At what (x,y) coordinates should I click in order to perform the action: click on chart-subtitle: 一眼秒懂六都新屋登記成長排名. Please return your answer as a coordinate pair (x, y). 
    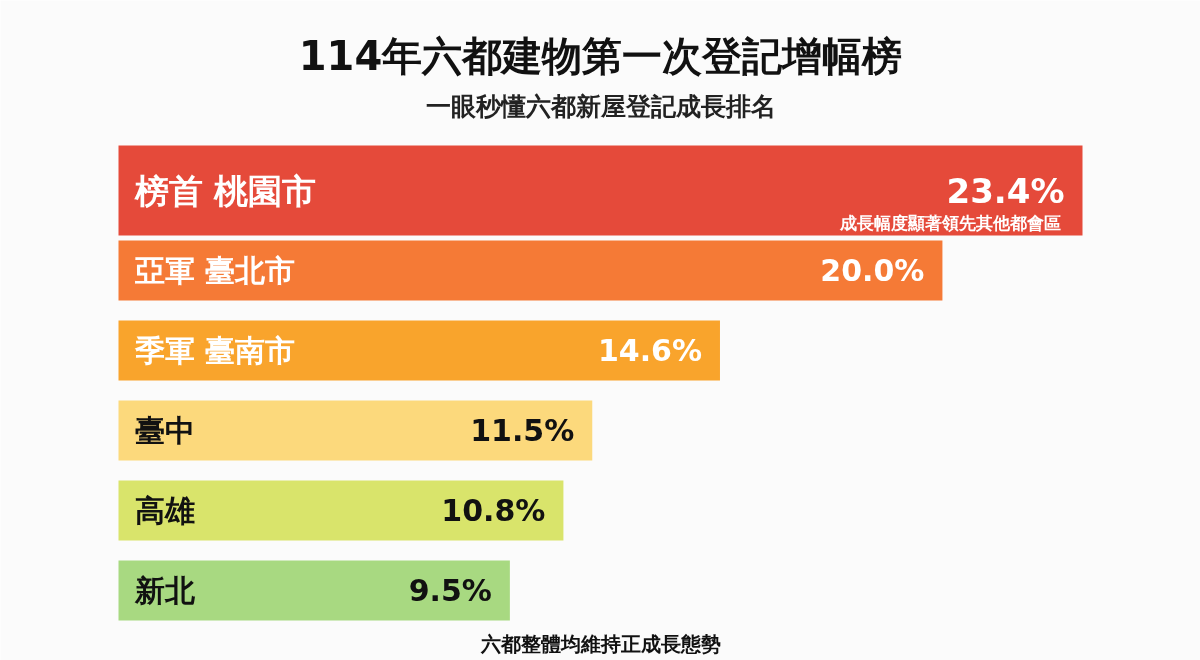
    Looking at the image, I should click on (600, 106).